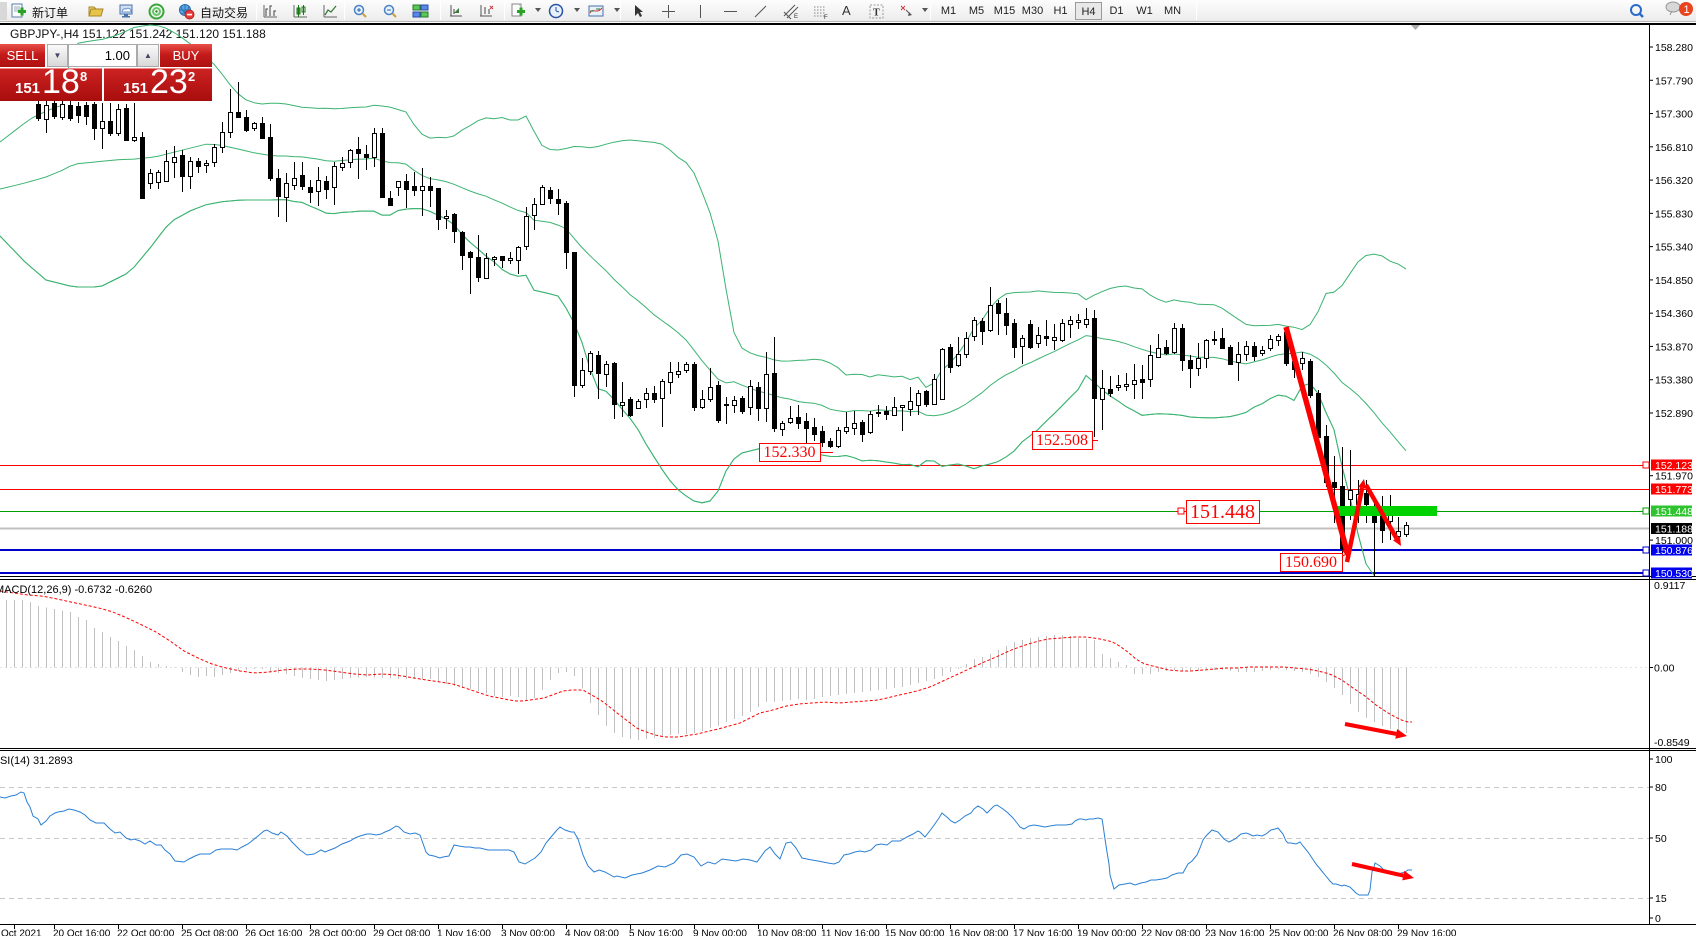 Image resolution: width=1696 pixels, height=936 pixels. Describe the element at coordinates (1674, 574) in the screenshot. I see `svg-text: 150.530` at that location.